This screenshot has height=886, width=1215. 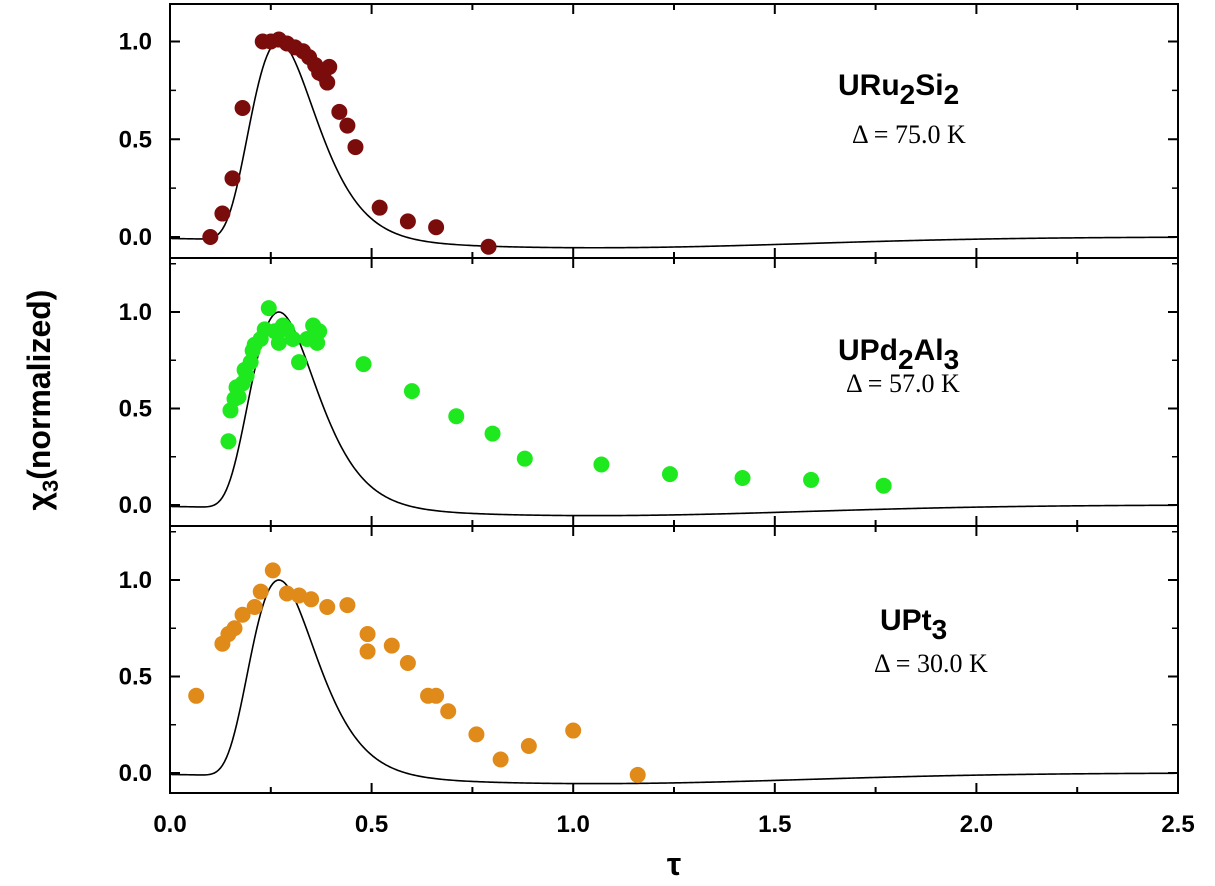 I want to click on x-tick-label: 1.5, so click(x=774, y=824).